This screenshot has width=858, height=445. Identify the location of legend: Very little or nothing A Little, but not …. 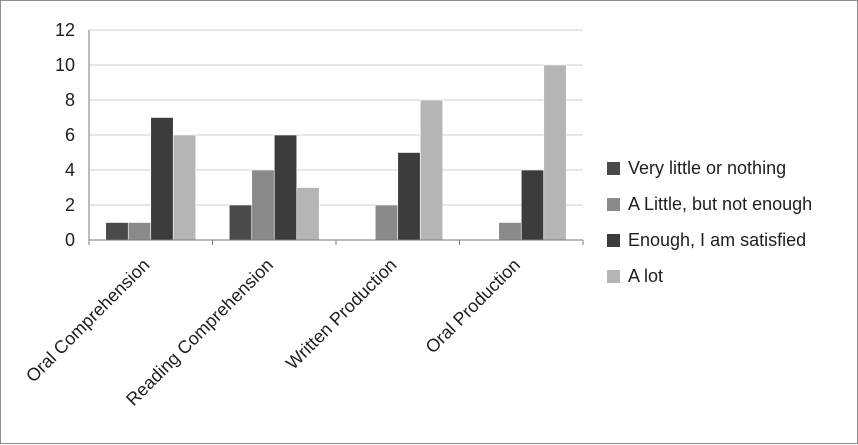
(709, 222).